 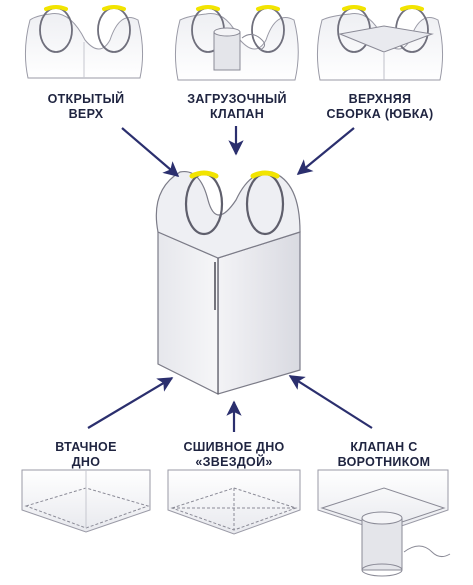 What do you see at coordinates (234, 502) in the screenshot?
I see `thumb-star-bottom` at bounding box center [234, 502].